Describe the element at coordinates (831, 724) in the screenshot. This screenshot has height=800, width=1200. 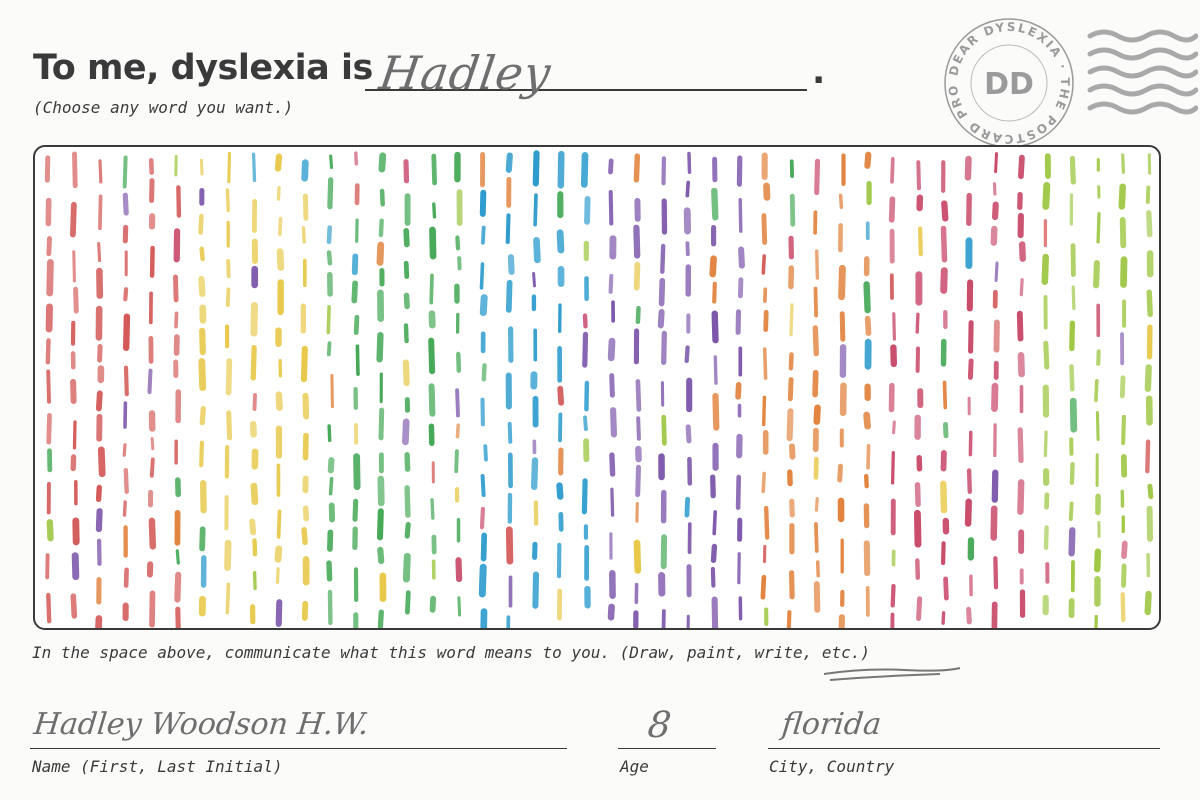
I see `city-value: florida` at that location.